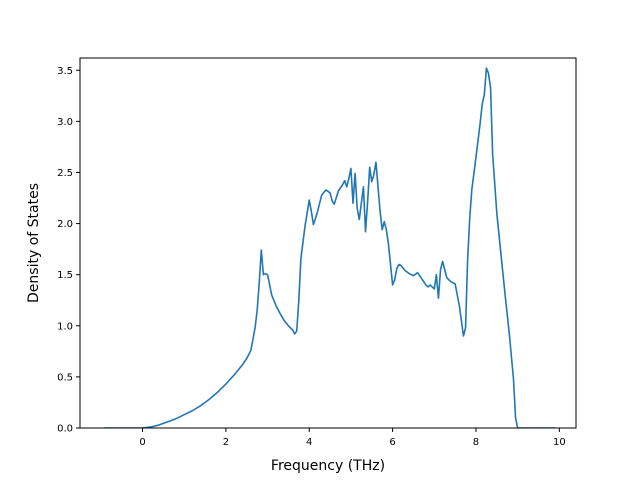  Describe the element at coordinates (65, 429) in the screenshot. I see `y-tick-label: 0.0` at that location.